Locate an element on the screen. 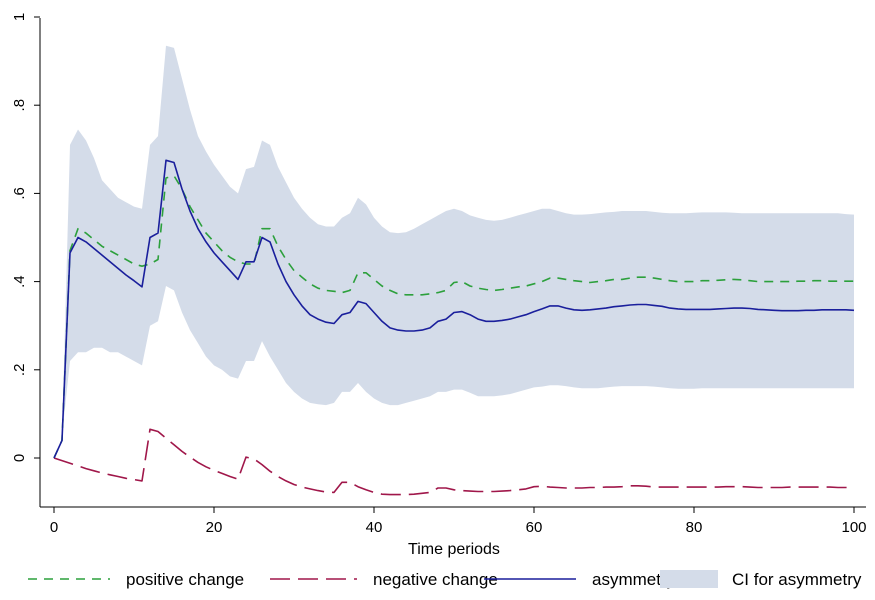  y-tick-label: 0 is located at coordinates (19, 458).